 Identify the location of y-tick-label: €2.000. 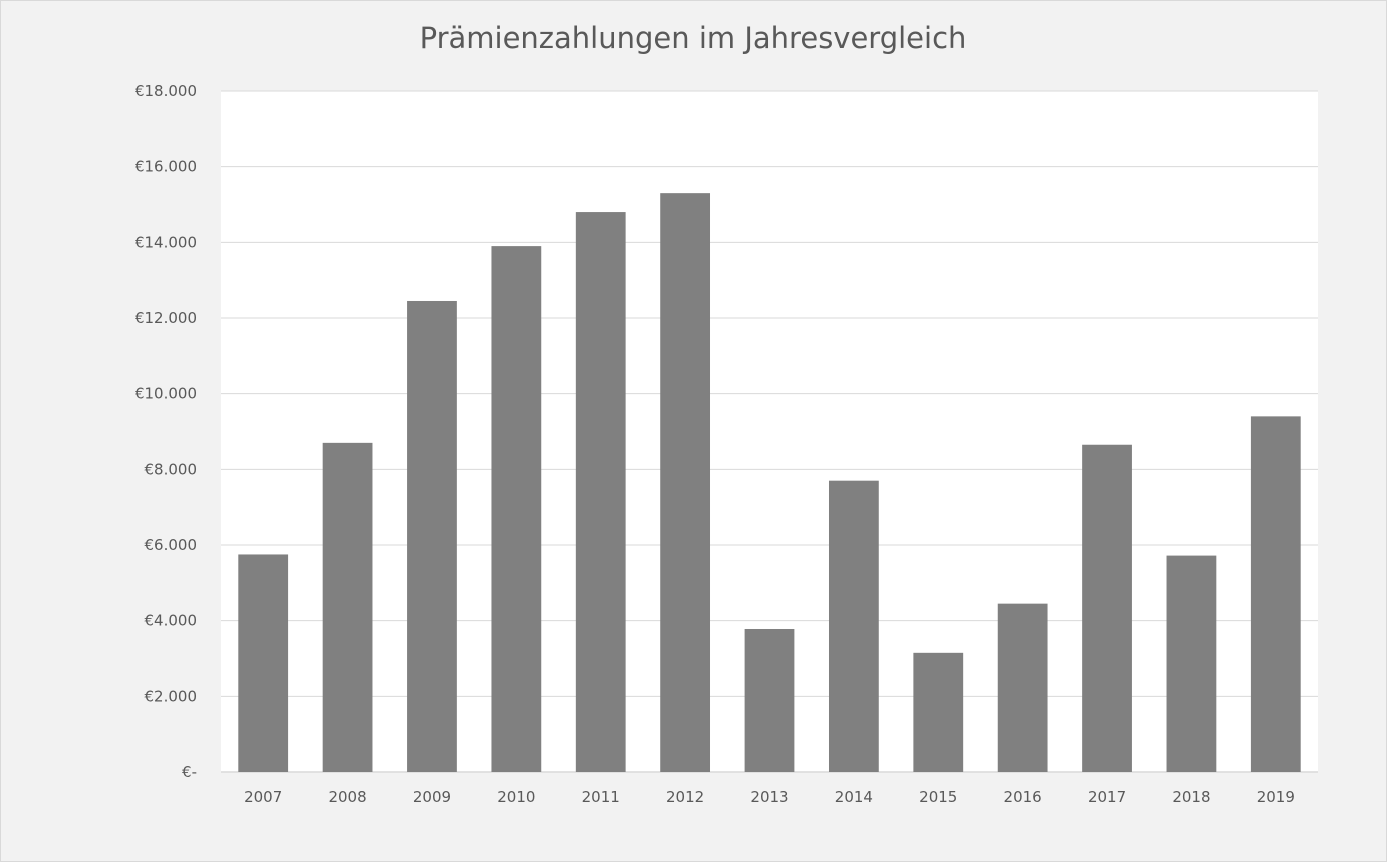
(171, 696).